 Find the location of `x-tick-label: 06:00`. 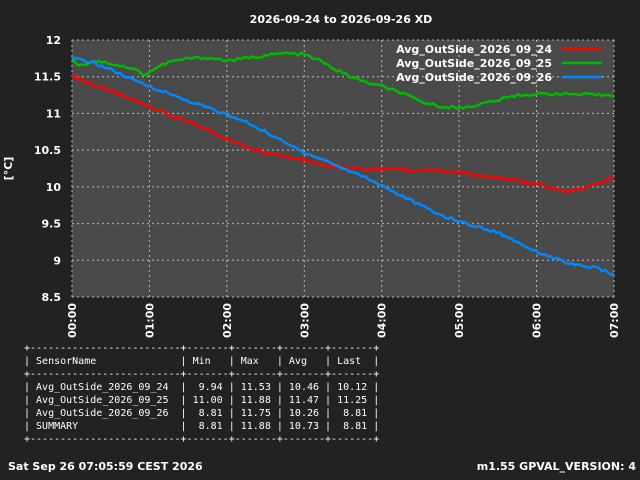

x-tick-label: 06:00 is located at coordinates (537, 320).